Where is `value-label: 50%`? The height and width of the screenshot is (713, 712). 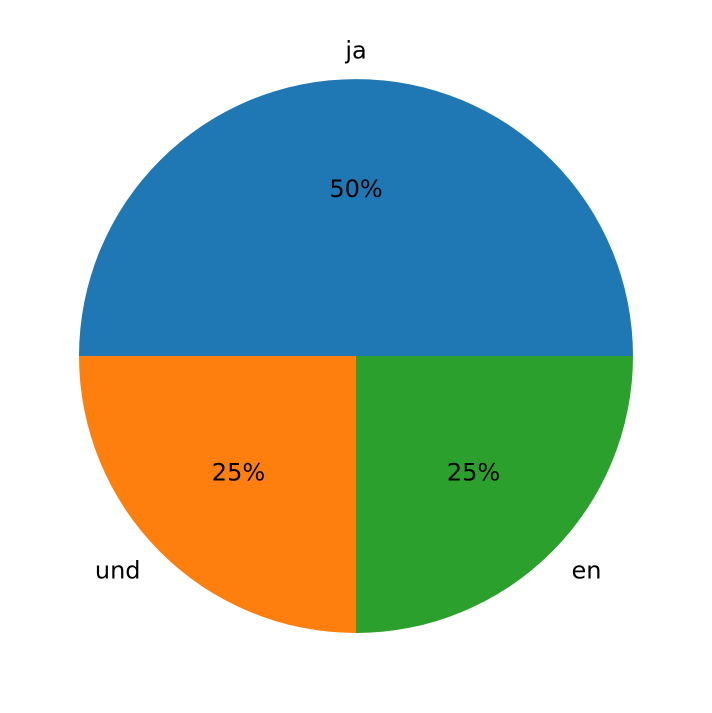 value-label: 50% is located at coordinates (355, 189).